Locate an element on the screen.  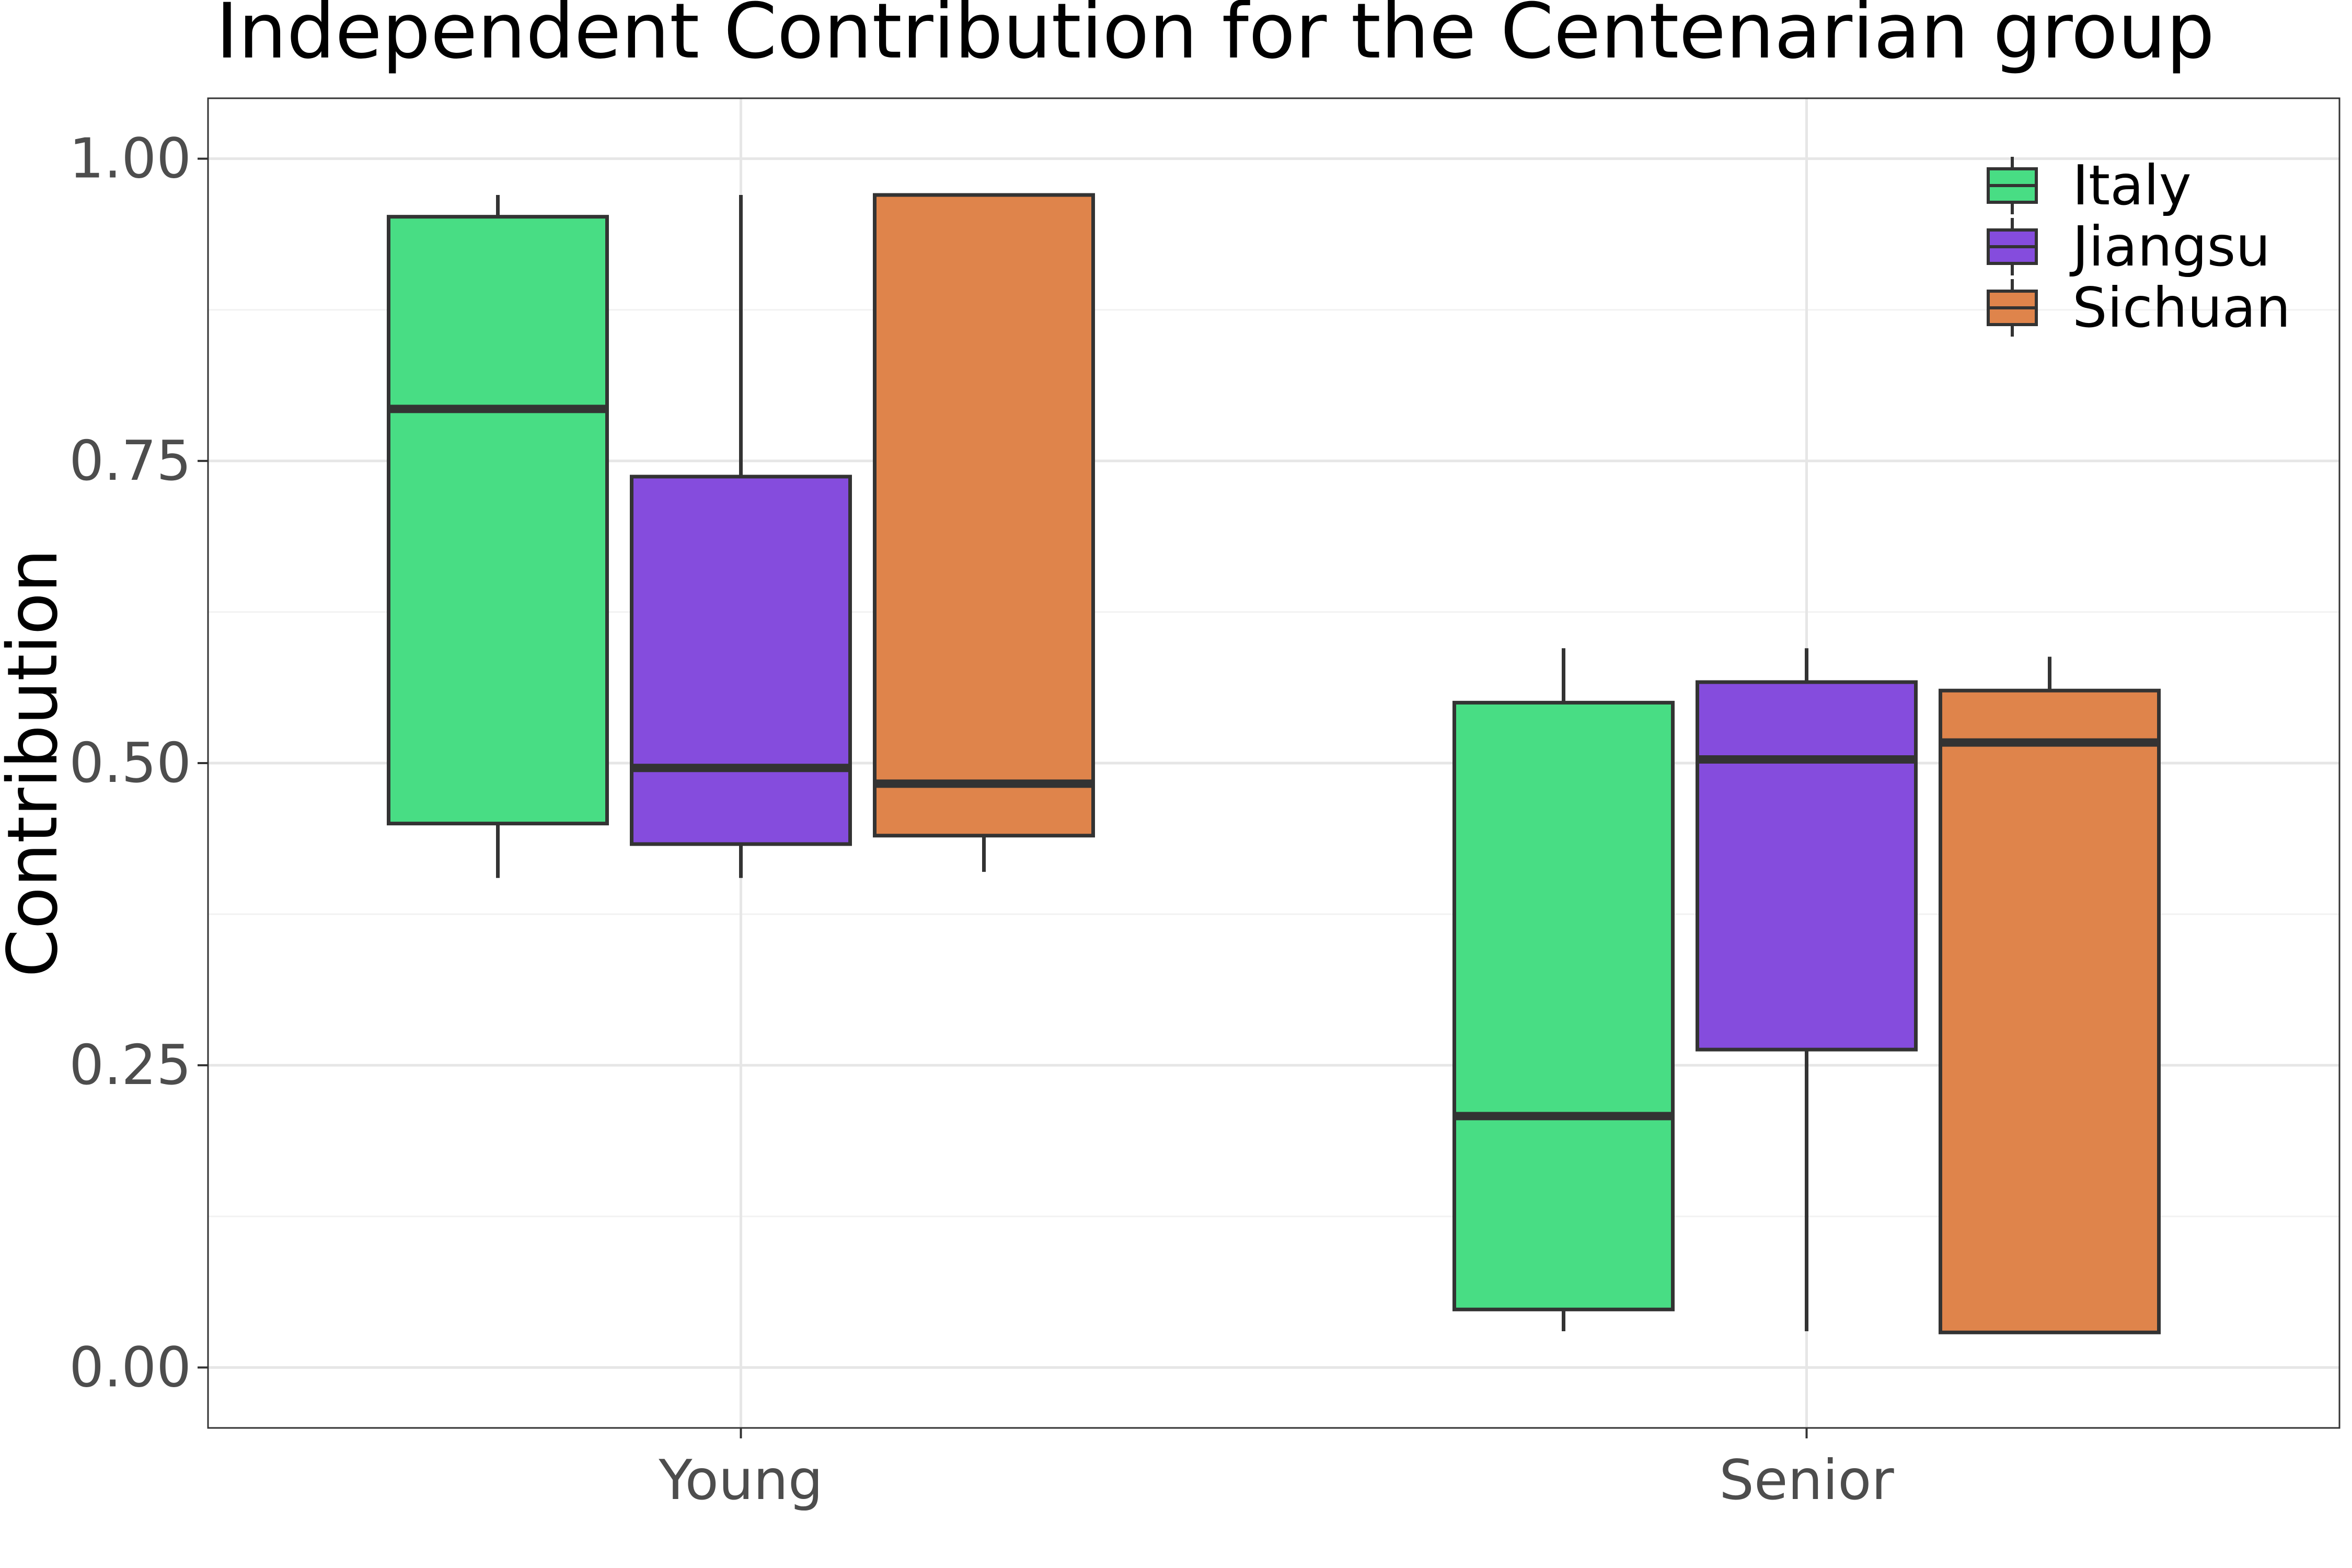
y-tick-label: 0.00 is located at coordinates (130, 1367).